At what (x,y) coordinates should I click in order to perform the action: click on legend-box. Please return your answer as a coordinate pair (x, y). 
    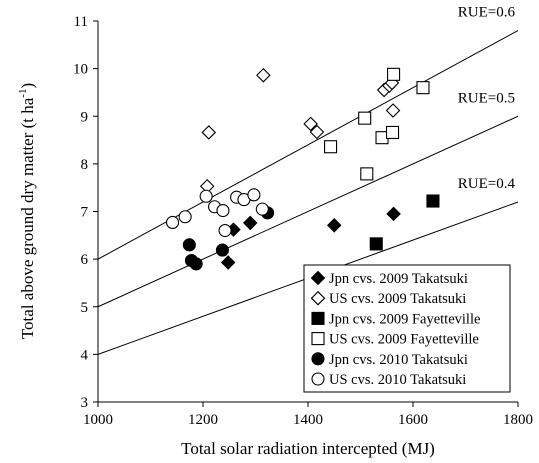
    Looking at the image, I should click on (407, 328).